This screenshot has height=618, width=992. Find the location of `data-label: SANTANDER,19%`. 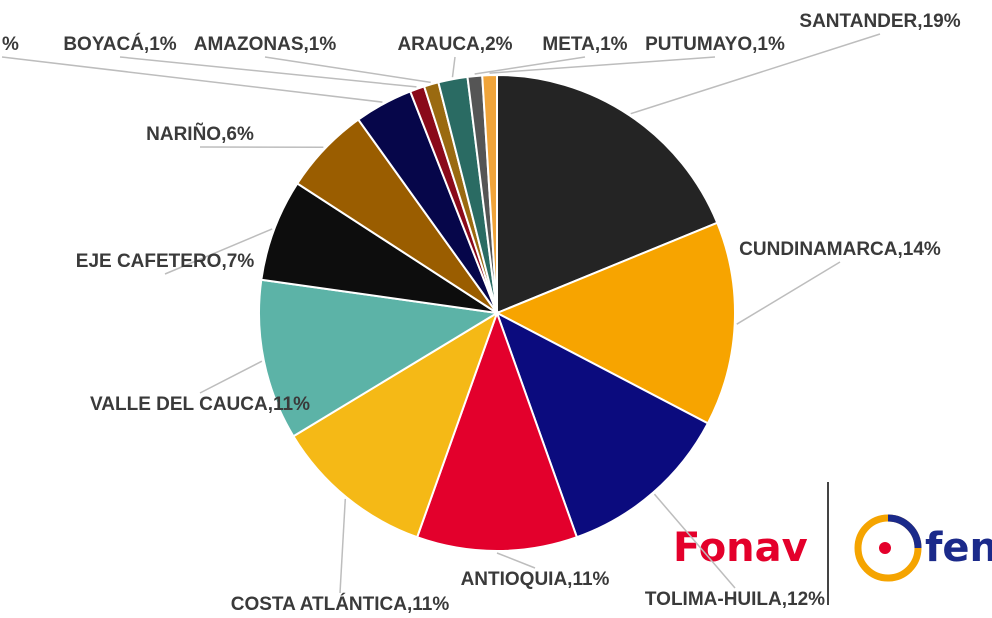

data-label: SANTANDER,19% is located at coordinates (879, 21).